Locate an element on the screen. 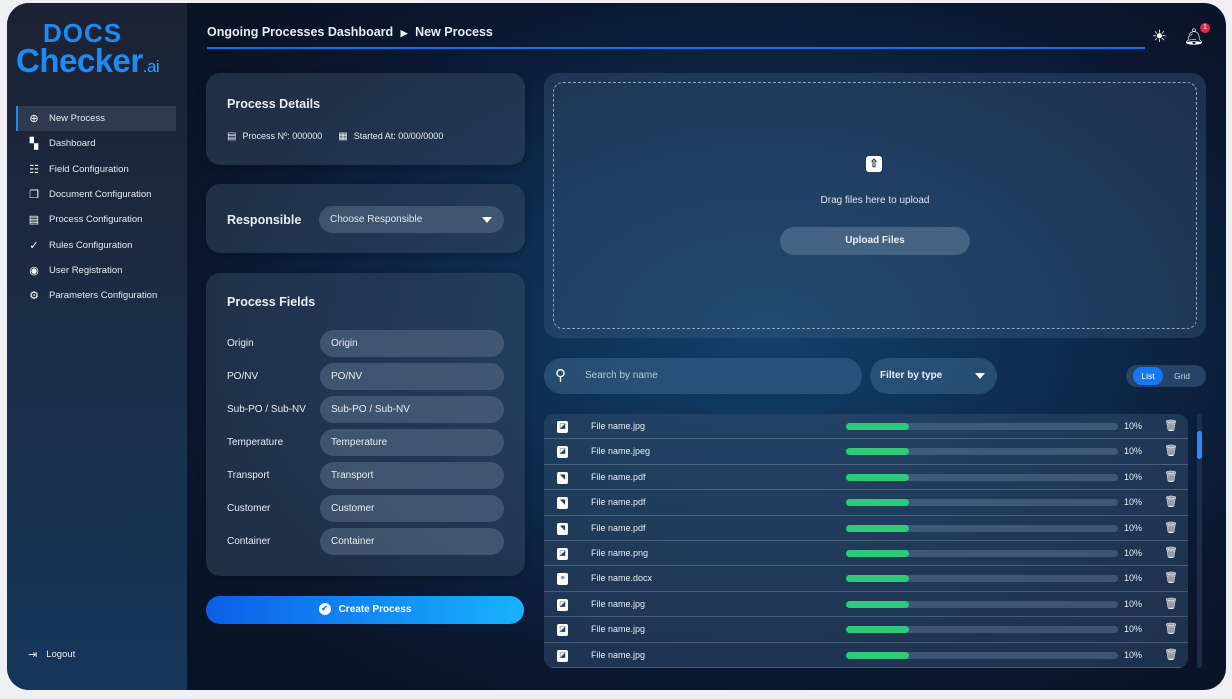 Image resolution: width=1232 pixels, height=699 pixels. field-input: Container is located at coordinates (412, 541).